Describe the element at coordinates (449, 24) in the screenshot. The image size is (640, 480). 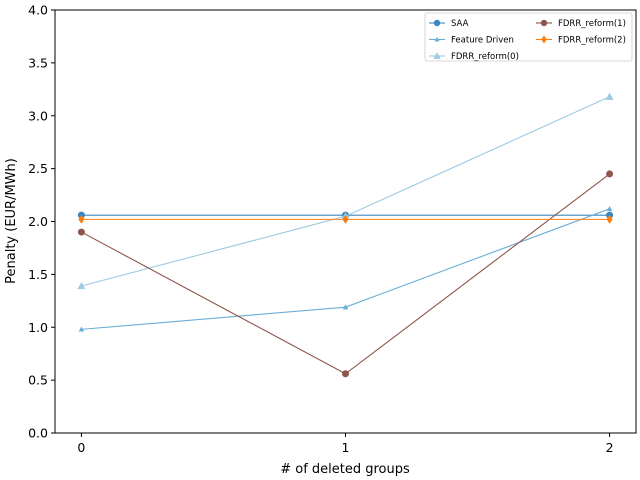
I see `legend-entry: SAA` at that location.